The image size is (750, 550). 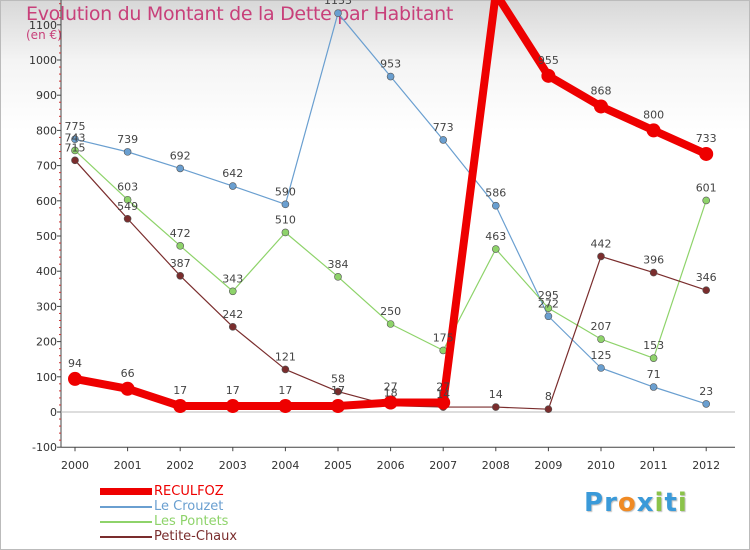 I want to click on y-tick-label: 800, so click(x=46, y=130).